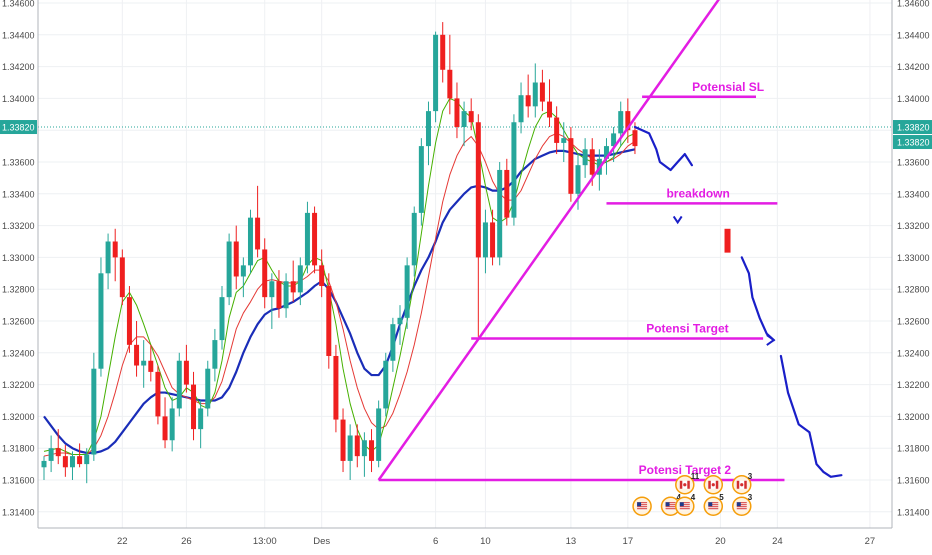 This screenshot has height=555, width=932. I want to click on event-badges: 4 11 4 5 3 3, so click(692, 494).